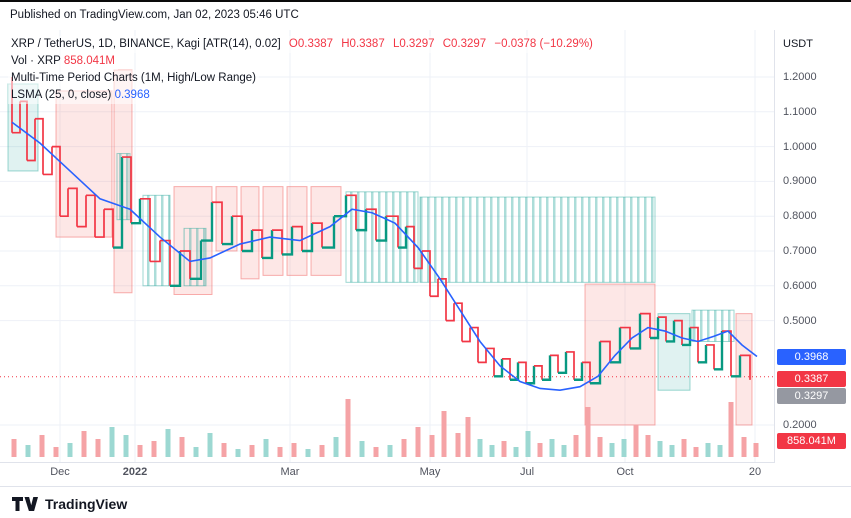 This screenshot has width=851, height=518. I want to click on time-label: May, so click(430, 472).